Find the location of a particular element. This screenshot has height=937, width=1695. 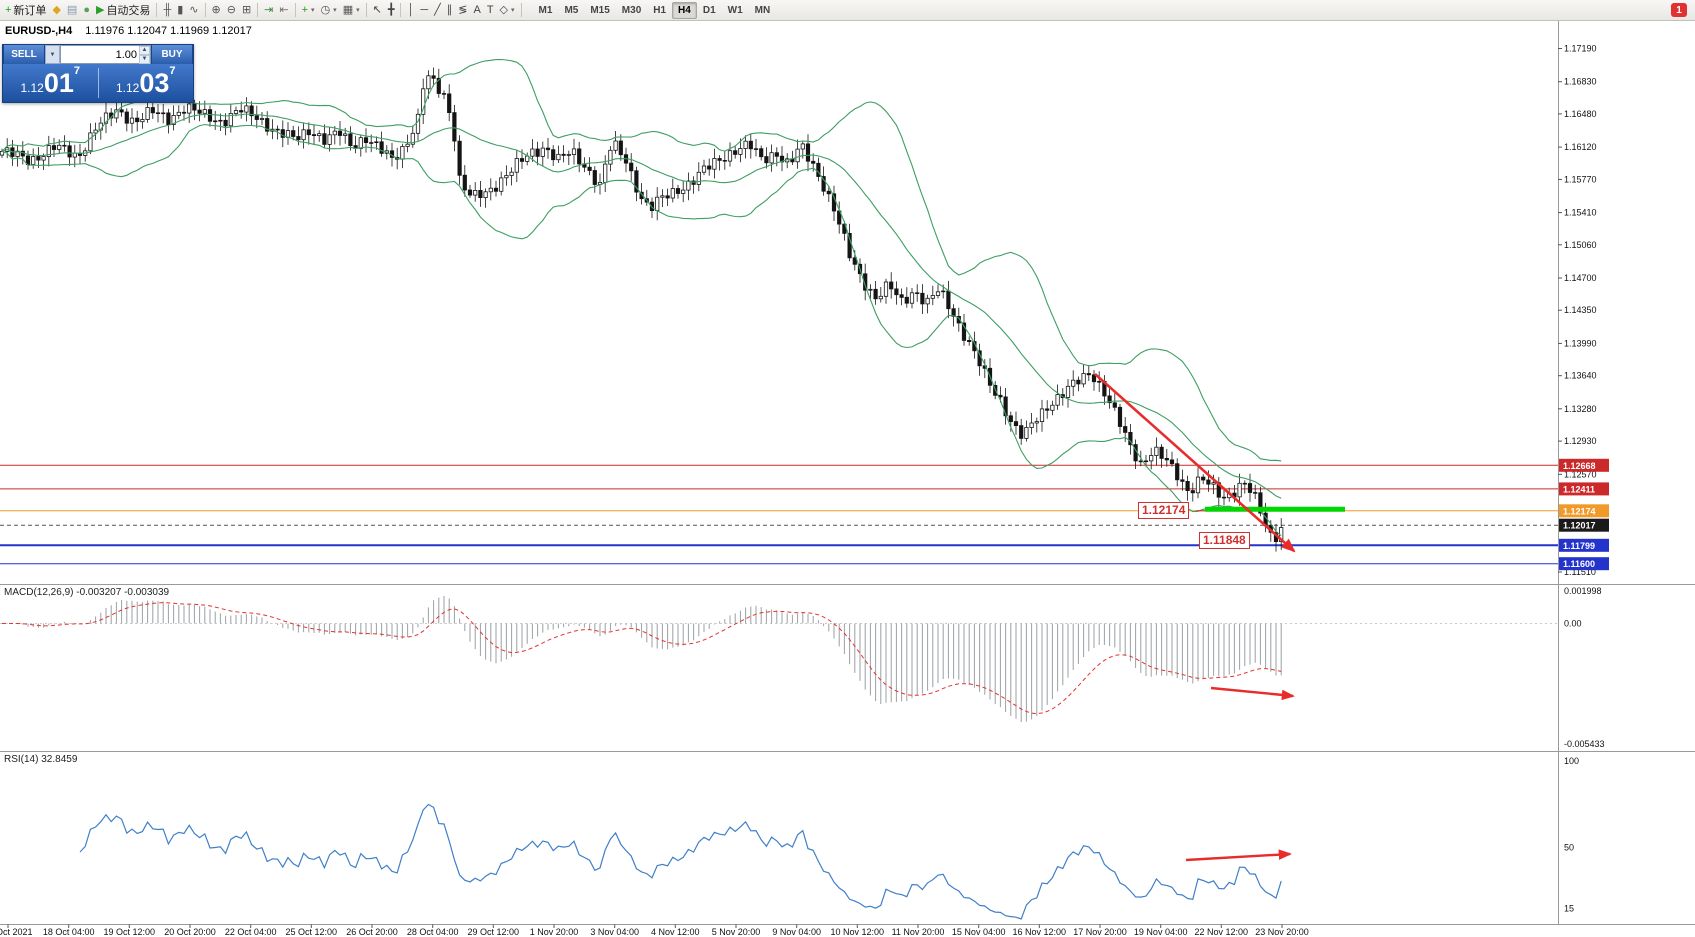

autotrading-icon: ▶ is located at coordinates (100, 9).